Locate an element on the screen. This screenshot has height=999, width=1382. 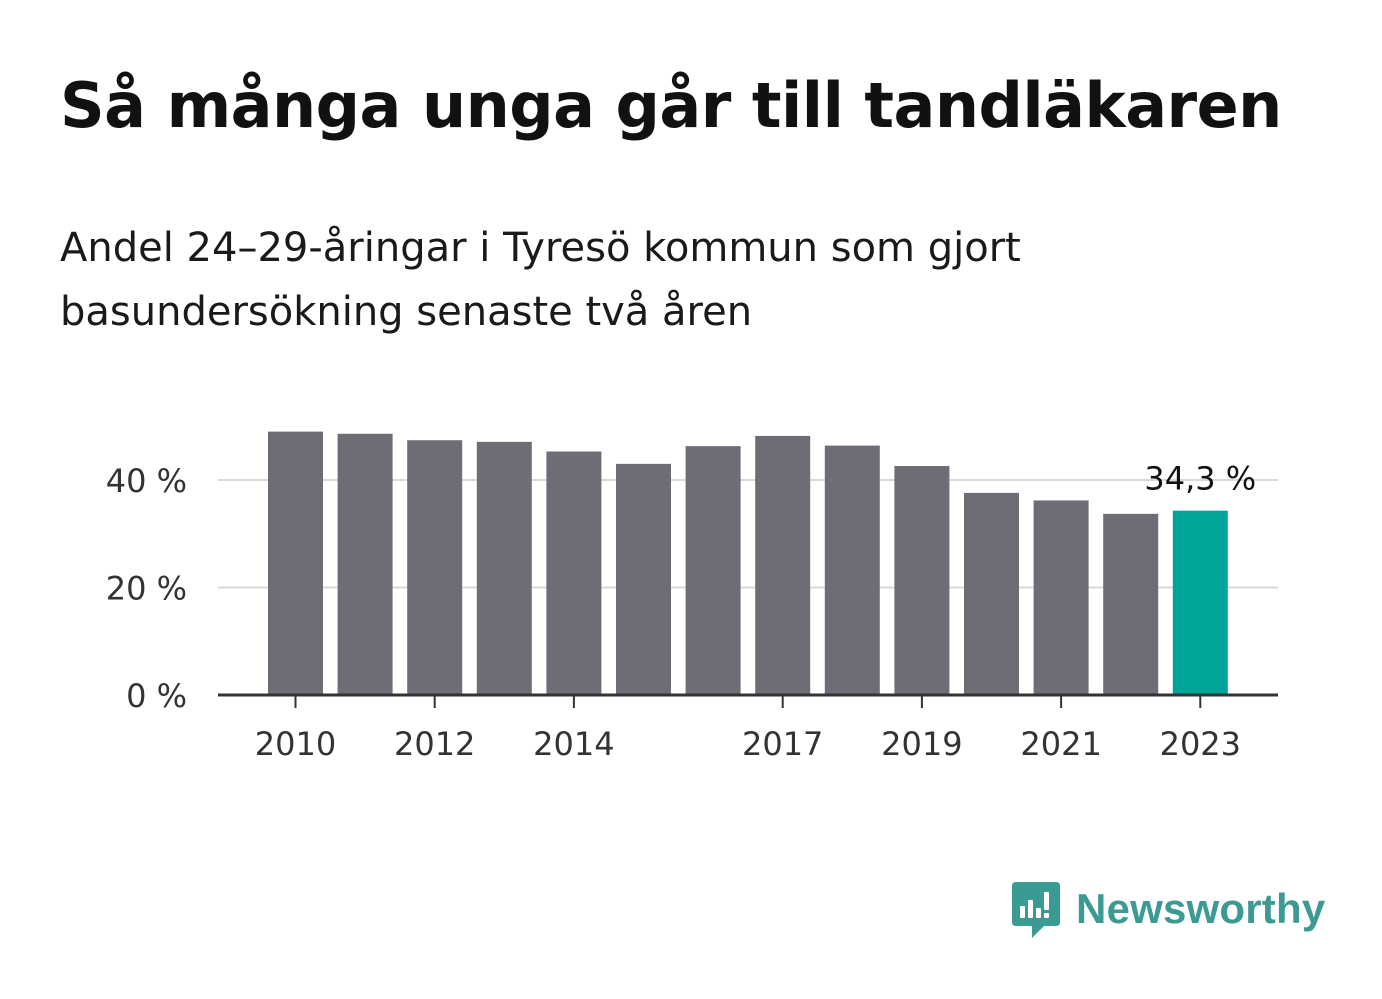
axes is located at coordinates (748, 700).